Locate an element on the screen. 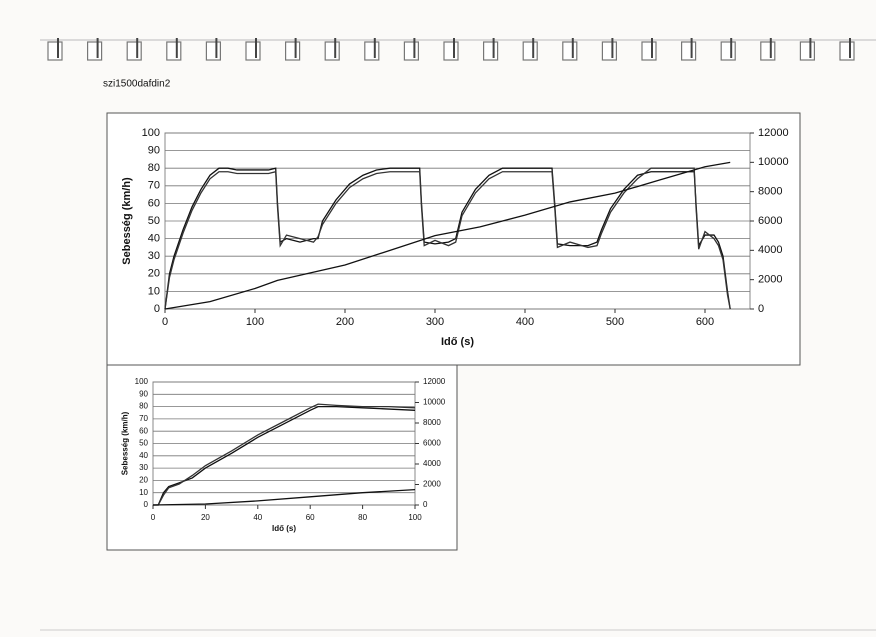 This screenshot has height=637, width=876. x-tick-label: 80 is located at coordinates (362, 517).